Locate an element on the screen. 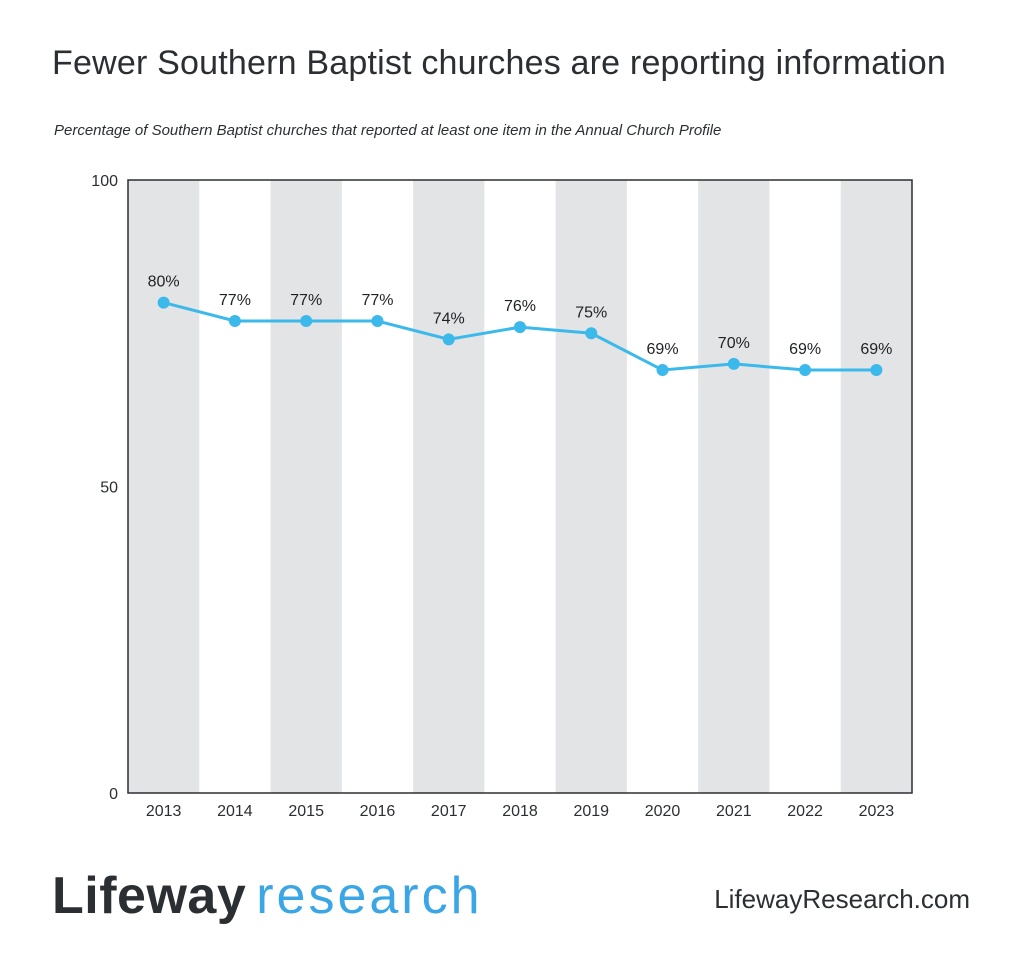 This screenshot has height=980, width=1024. y-tick-label: 0 is located at coordinates (113, 794).